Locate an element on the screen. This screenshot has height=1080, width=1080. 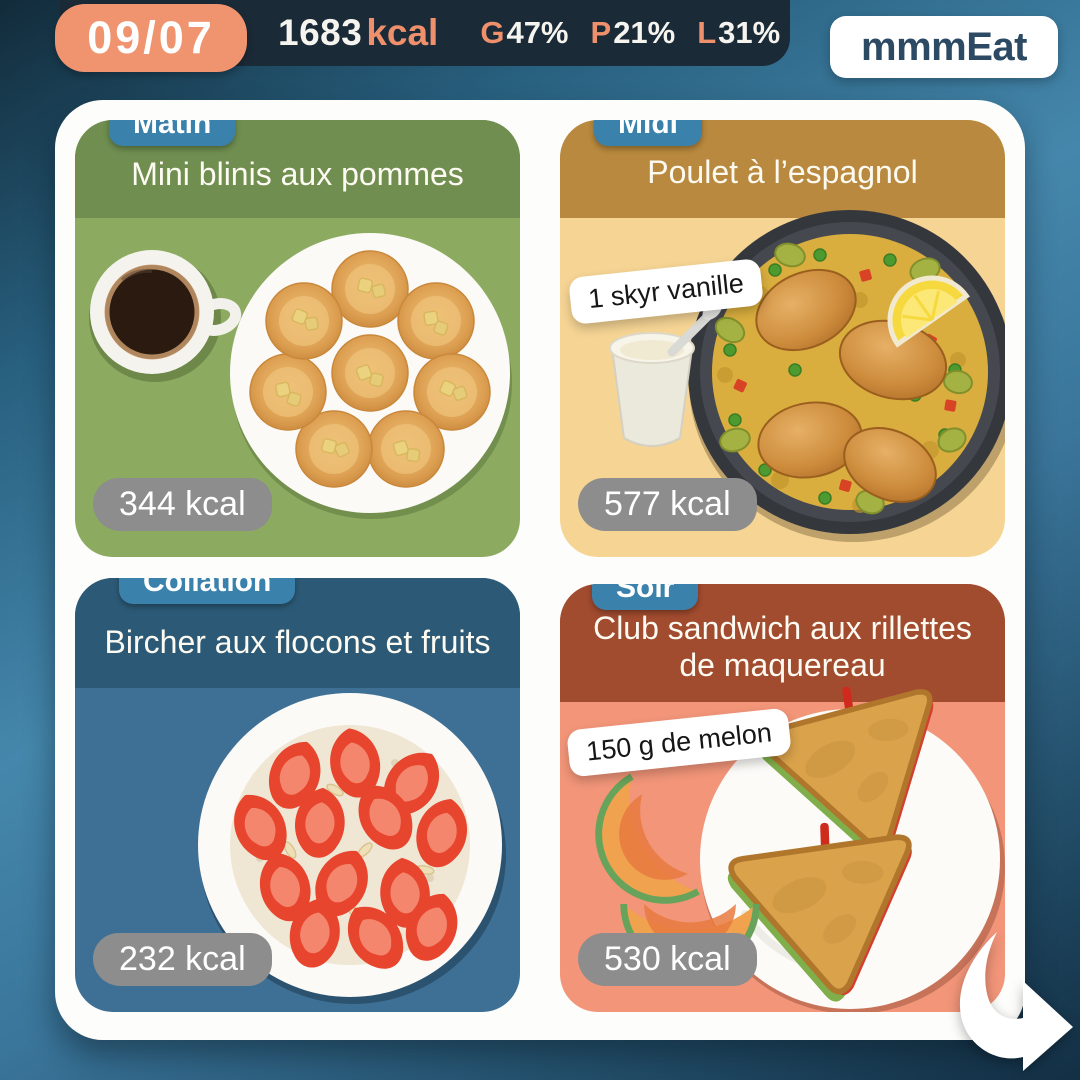
macro-proteines-letter: P is located at coordinates (601, 32).